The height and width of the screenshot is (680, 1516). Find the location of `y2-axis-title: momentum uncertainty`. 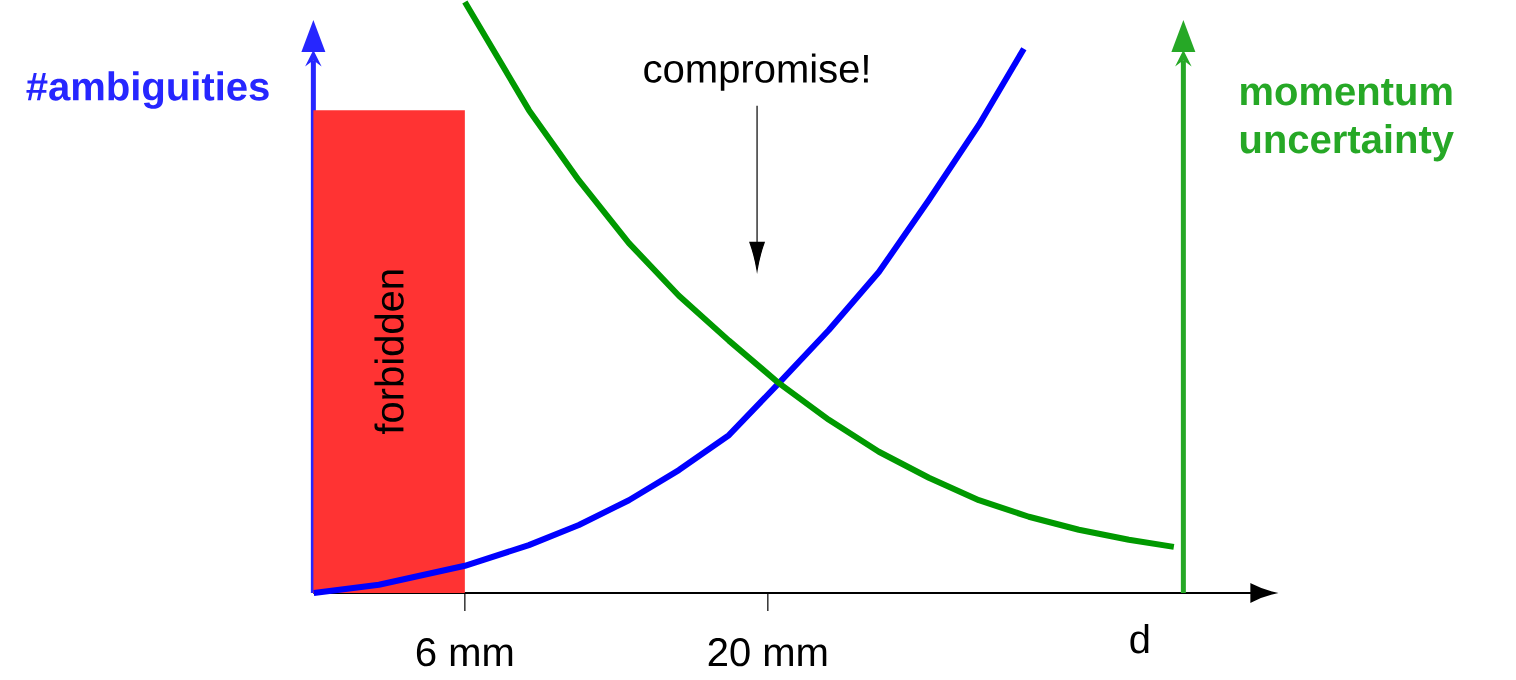

y2-axis-title: momentum uncertainty is located at coordinates (1347, 120).